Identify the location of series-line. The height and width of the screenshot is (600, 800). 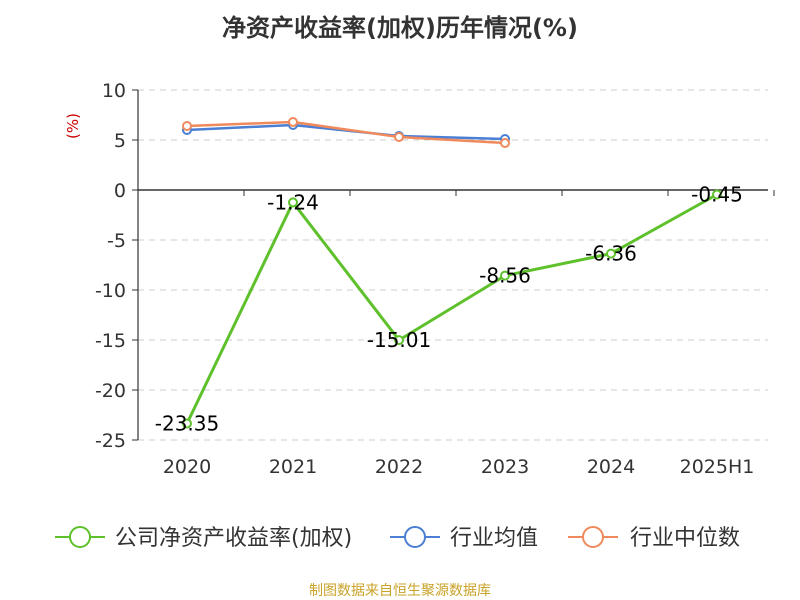
(346, 132).